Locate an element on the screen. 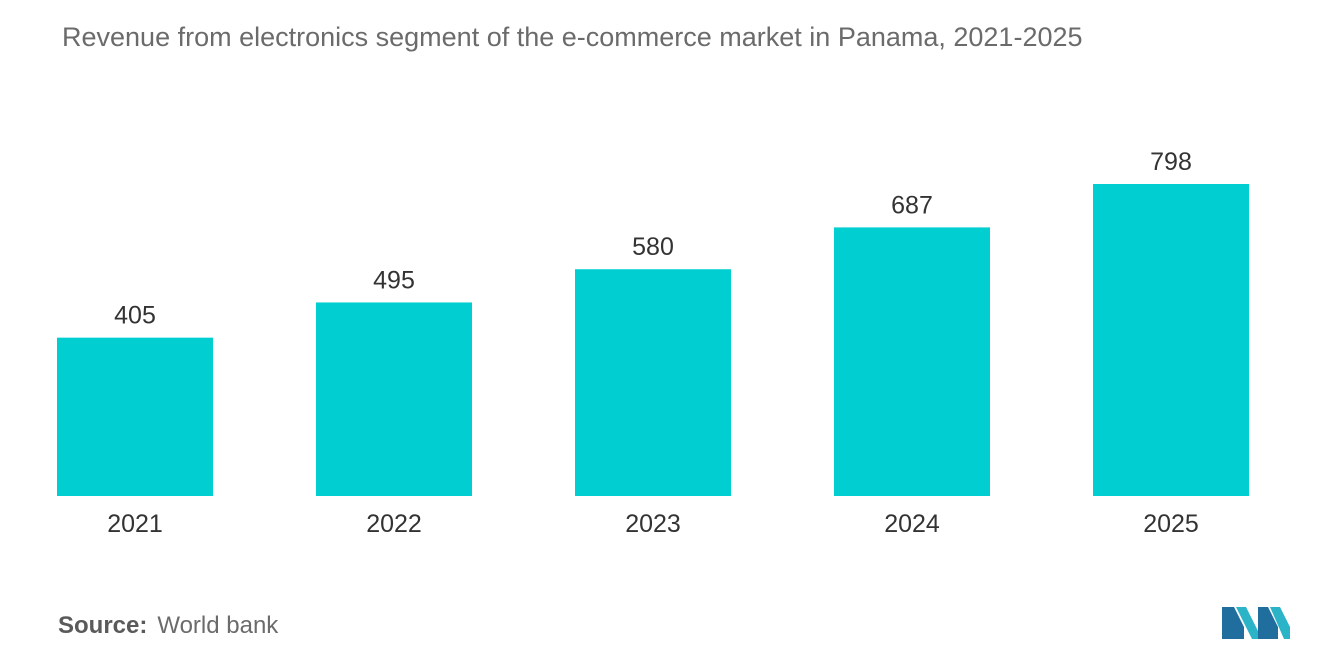 This screenshot has height=665, width=1320. bar-2025 is located at coordinates (1171, 340).